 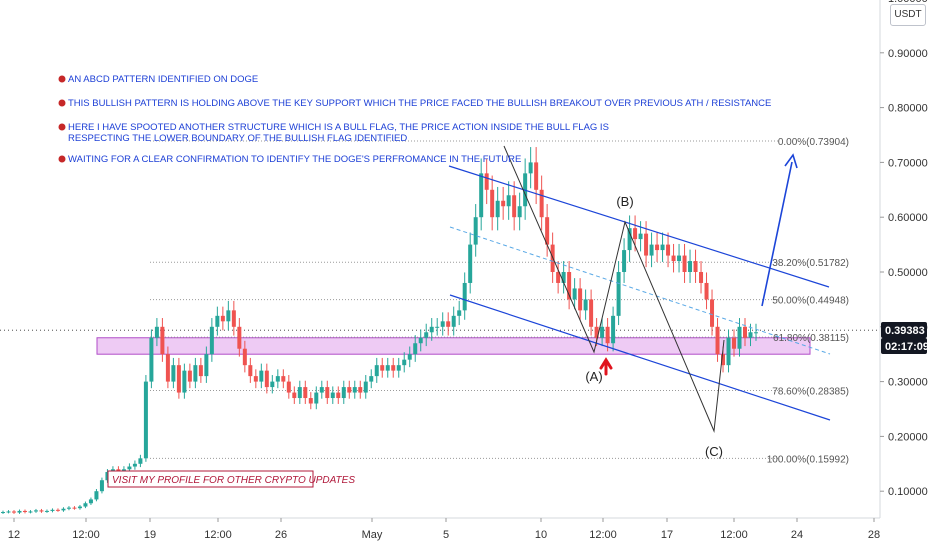 I want to click on x-tick-label: 28, so click(x=874, y=535).